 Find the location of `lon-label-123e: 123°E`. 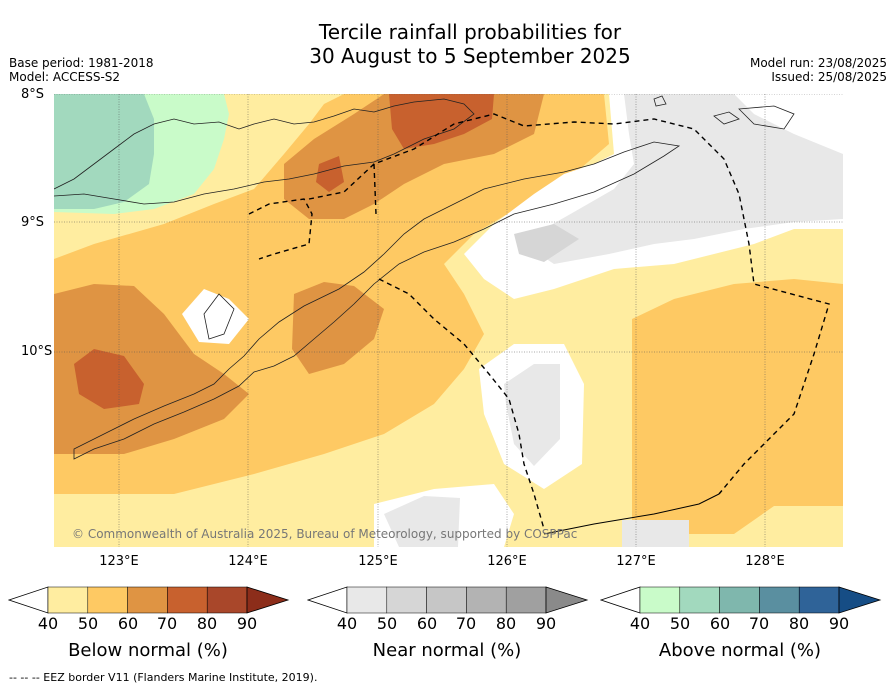

lon-label-123e: 123°E is located at coordinates (119, 561).